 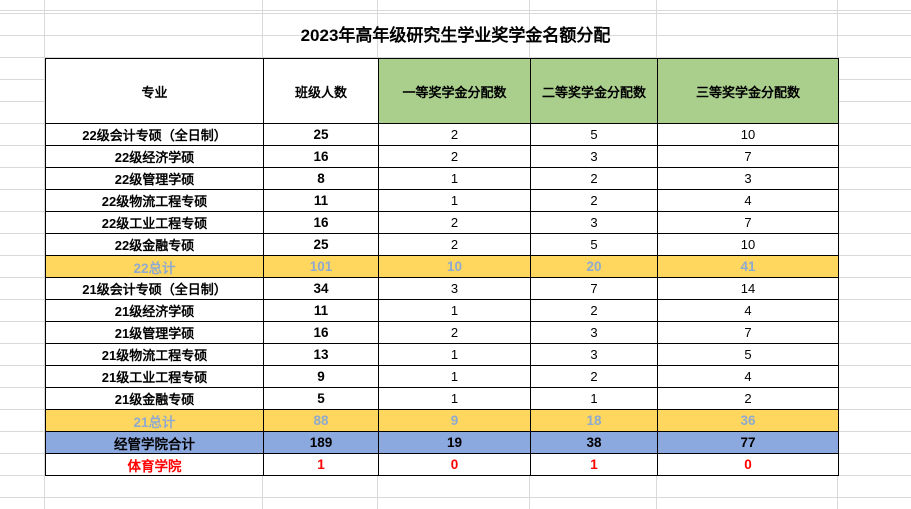 I want to click on cell-major-name: 体育学院, so click(x=154, y=464).